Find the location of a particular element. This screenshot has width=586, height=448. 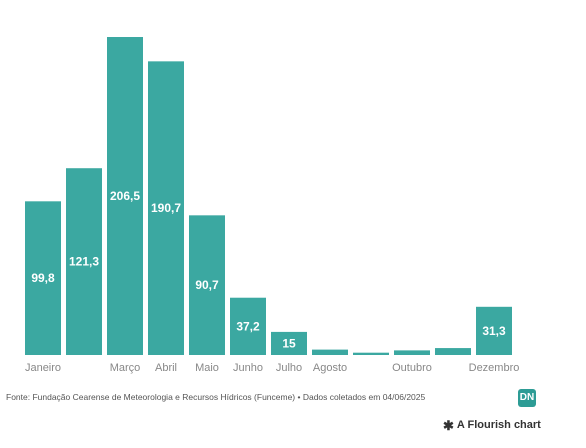

data-label-janeiro: 99,8 is located at coordinates (43, 278).